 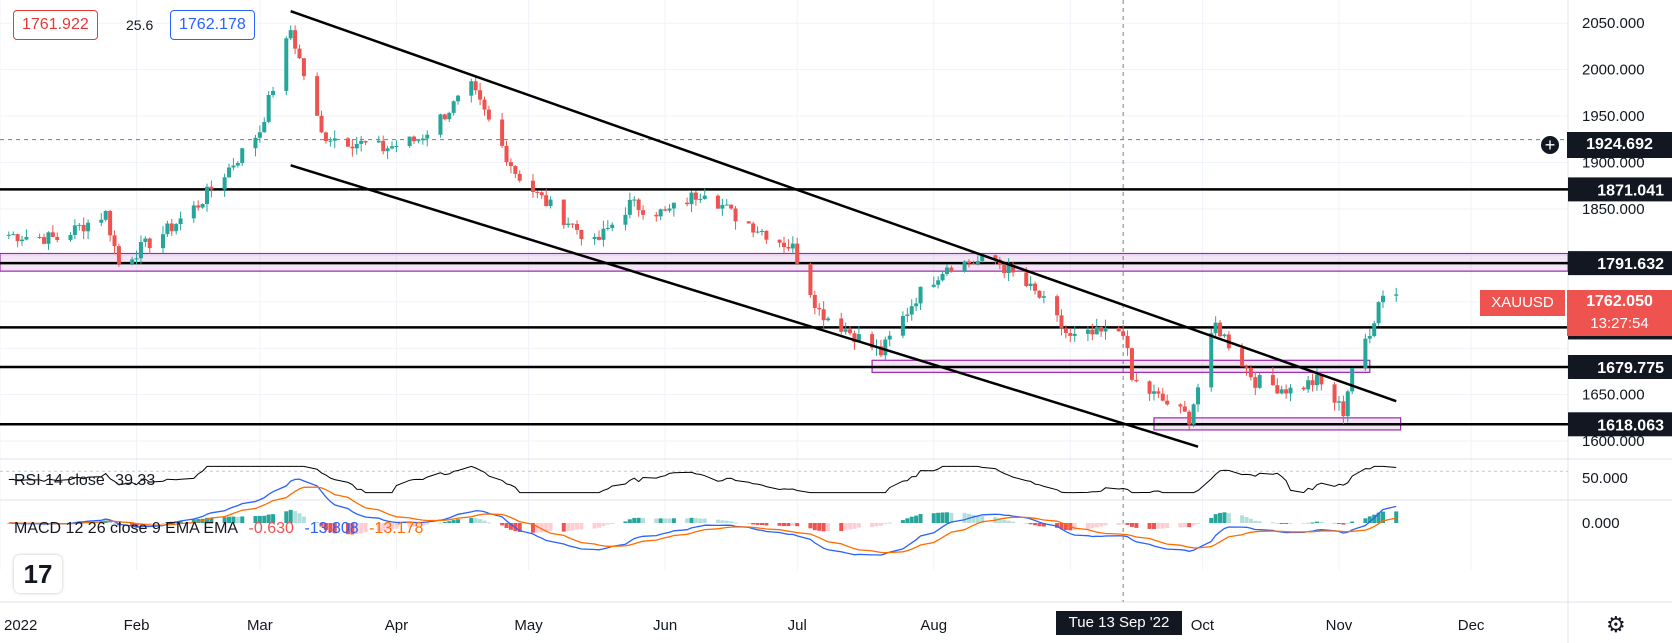 What do you see at coordinates (38, 574) in the screenshot?
I see `tradingview-logo-icon: 17` at bounding box center [38, 574].